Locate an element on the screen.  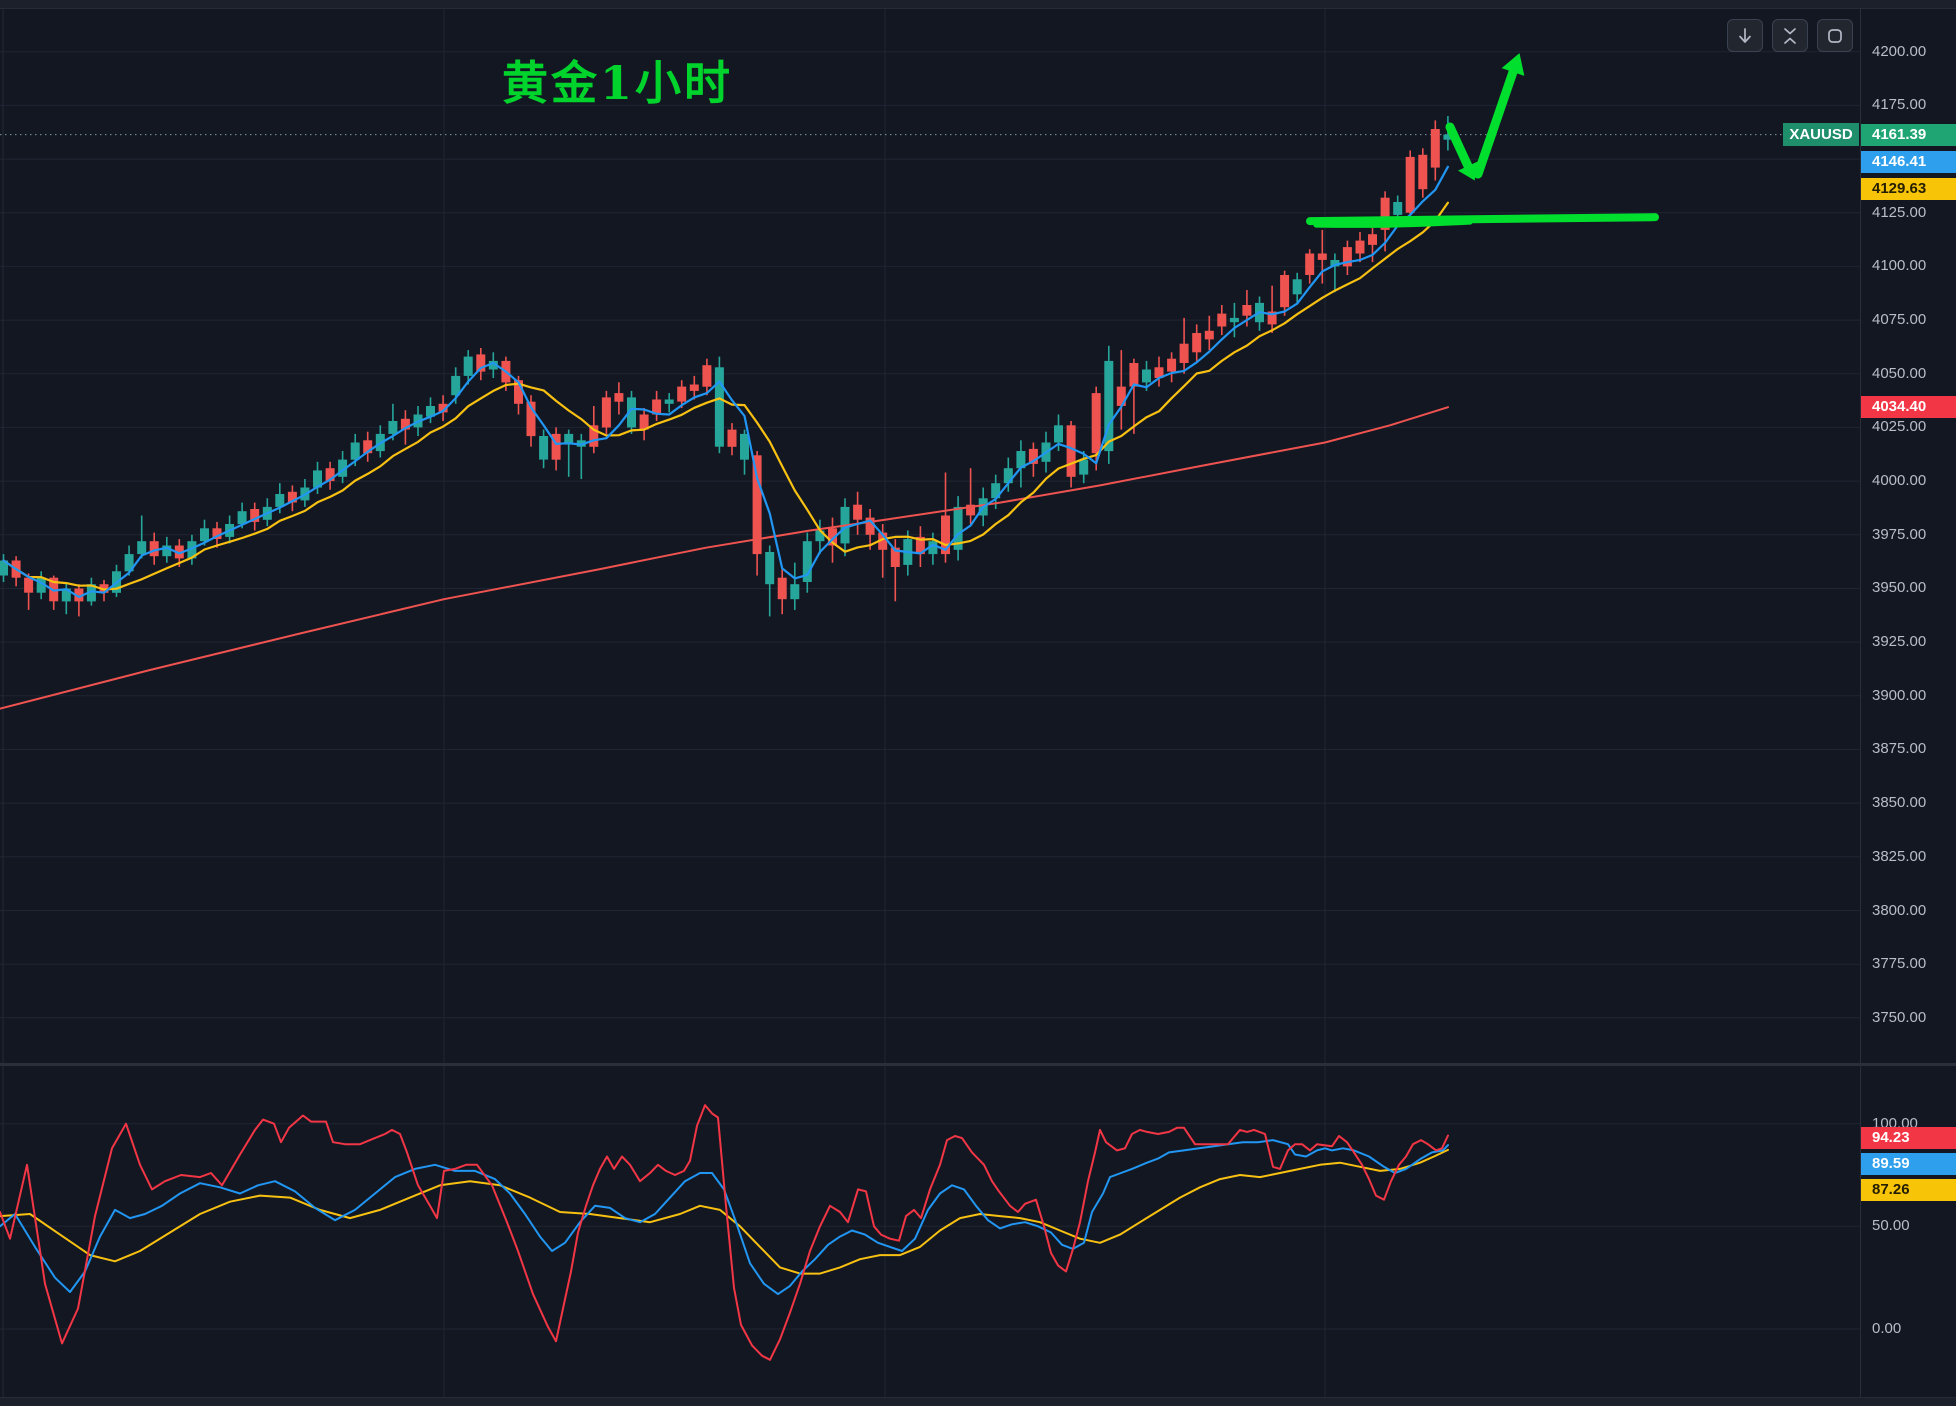
price-tick-label: 3775.00 is located at coordinates (1899, 964).